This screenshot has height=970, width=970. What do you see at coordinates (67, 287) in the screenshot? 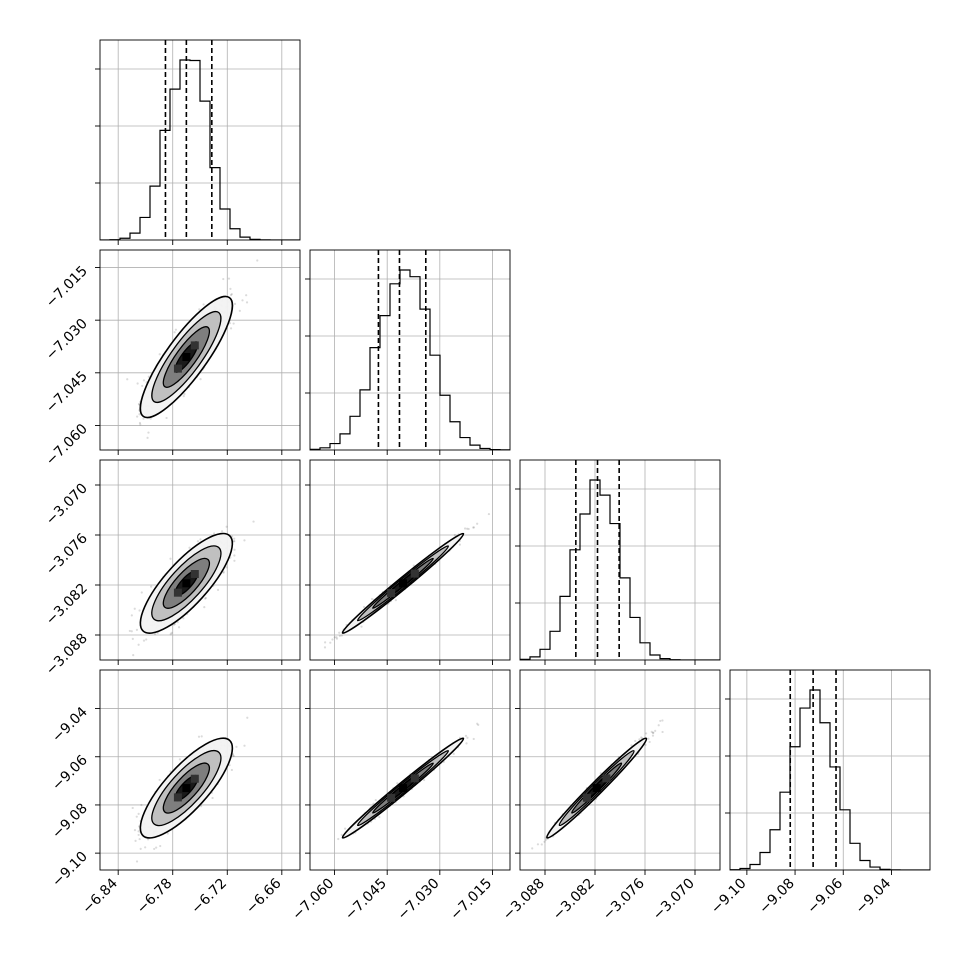
I see `y-tick-label: −7.015` at bounding box center [67, 287].